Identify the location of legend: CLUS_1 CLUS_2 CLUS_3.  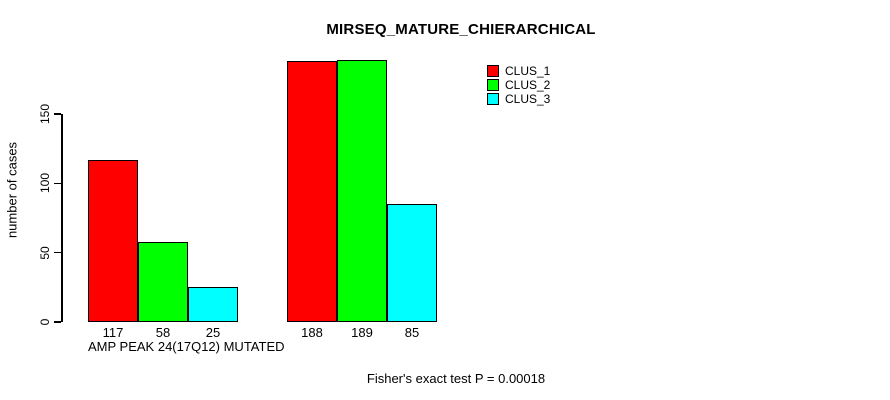
(518, 85).